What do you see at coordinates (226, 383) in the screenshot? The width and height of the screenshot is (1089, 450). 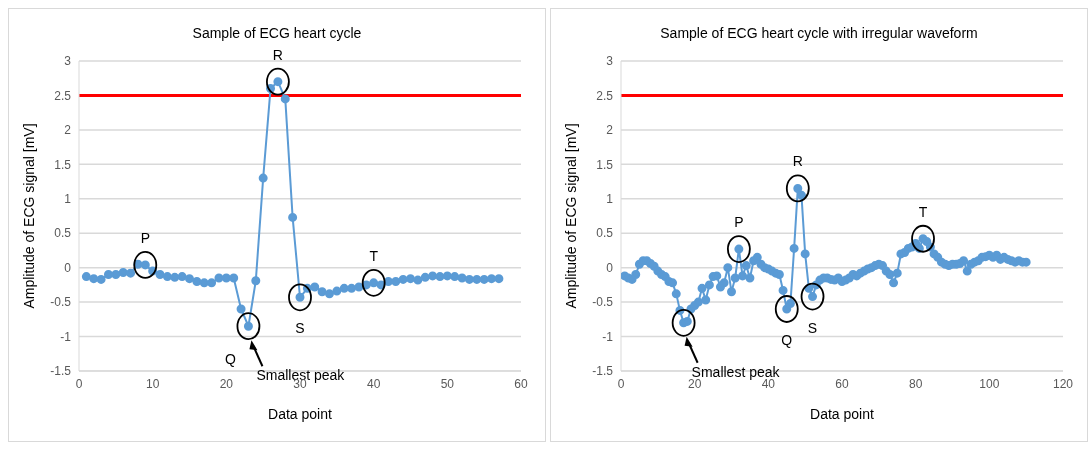 I see `x-tick-label: 20` at bounding box center [226, 383].